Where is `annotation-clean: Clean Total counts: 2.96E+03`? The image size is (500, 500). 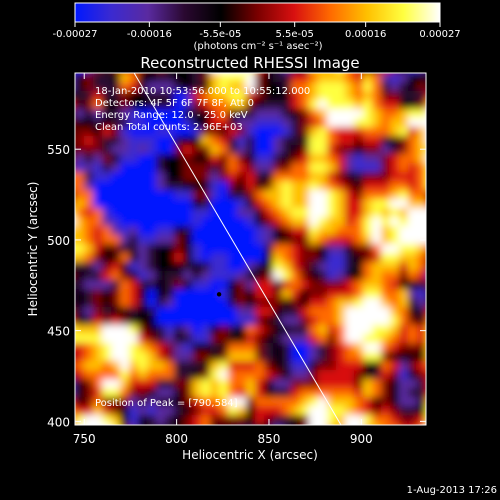 annotation-clean: Clean Total counts: 2.96E+03 is located at coordinates (169, 127).